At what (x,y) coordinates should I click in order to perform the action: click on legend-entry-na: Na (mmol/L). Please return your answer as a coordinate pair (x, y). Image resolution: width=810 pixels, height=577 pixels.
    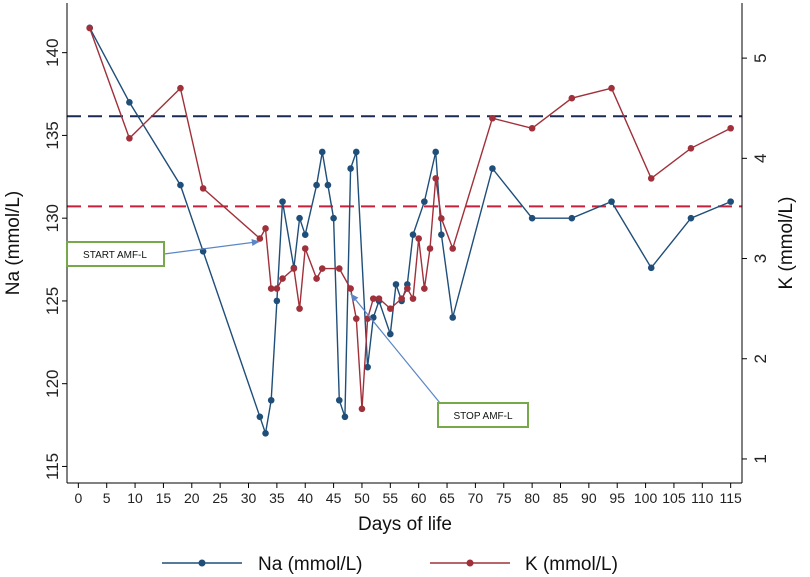
    Looking at the image, I should click on (262, 564).